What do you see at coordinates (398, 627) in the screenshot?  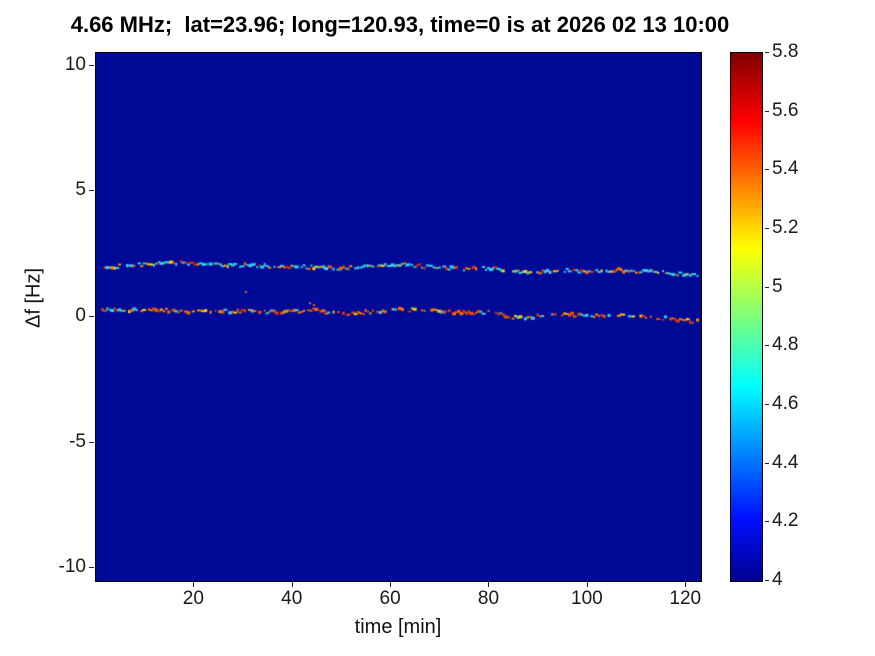 I see `x-axis-label: time [min]` at bounding box center [398, 627].